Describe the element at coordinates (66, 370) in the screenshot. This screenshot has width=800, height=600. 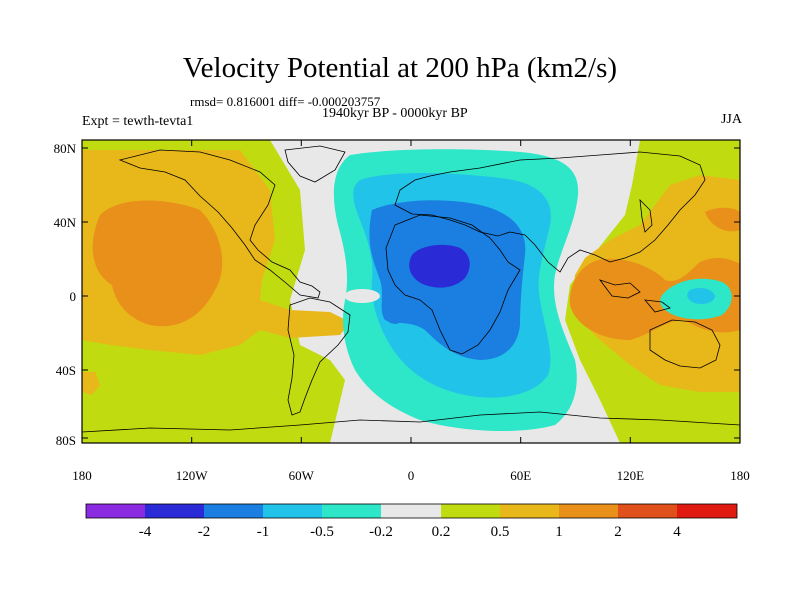
I see `lat-label-40s: 40S` at that location.